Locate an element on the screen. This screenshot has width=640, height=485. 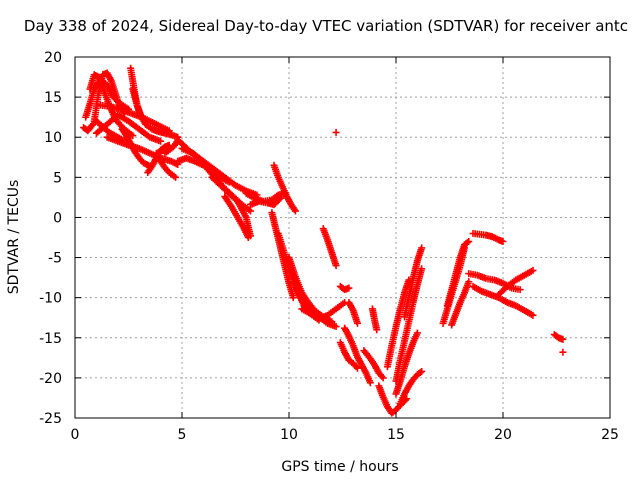
x-tick-label: 10 is located at coordinates (289, 435).